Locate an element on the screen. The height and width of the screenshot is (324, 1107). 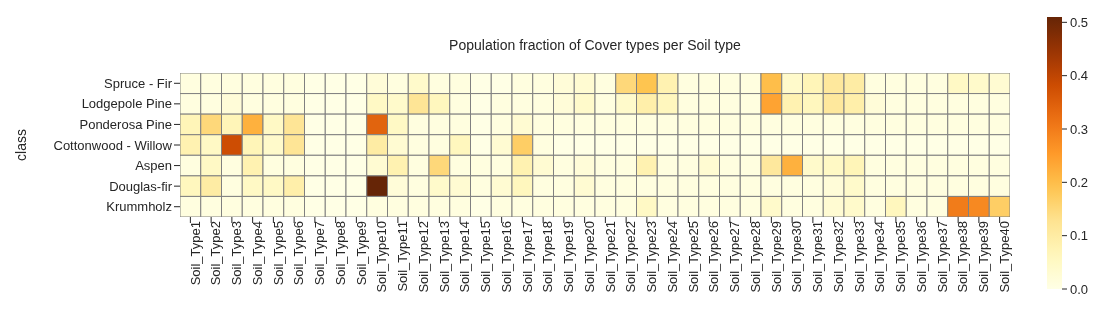
x-tick-label: Soil_Type15 is located at coordinates (486, 257).